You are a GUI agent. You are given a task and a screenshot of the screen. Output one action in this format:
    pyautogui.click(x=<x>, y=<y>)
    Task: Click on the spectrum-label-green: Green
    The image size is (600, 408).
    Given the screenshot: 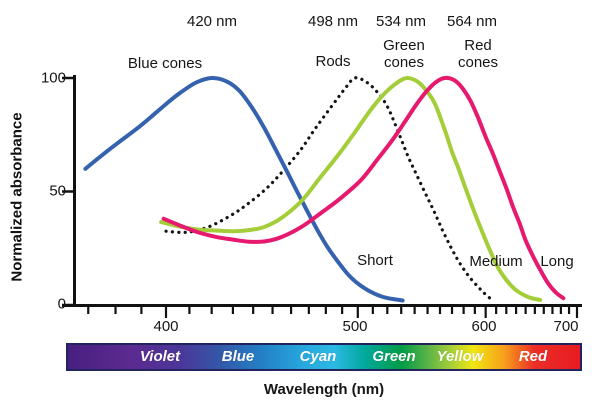 What is the action you would take?
    pyautogui.click(x=394, y=356)
    